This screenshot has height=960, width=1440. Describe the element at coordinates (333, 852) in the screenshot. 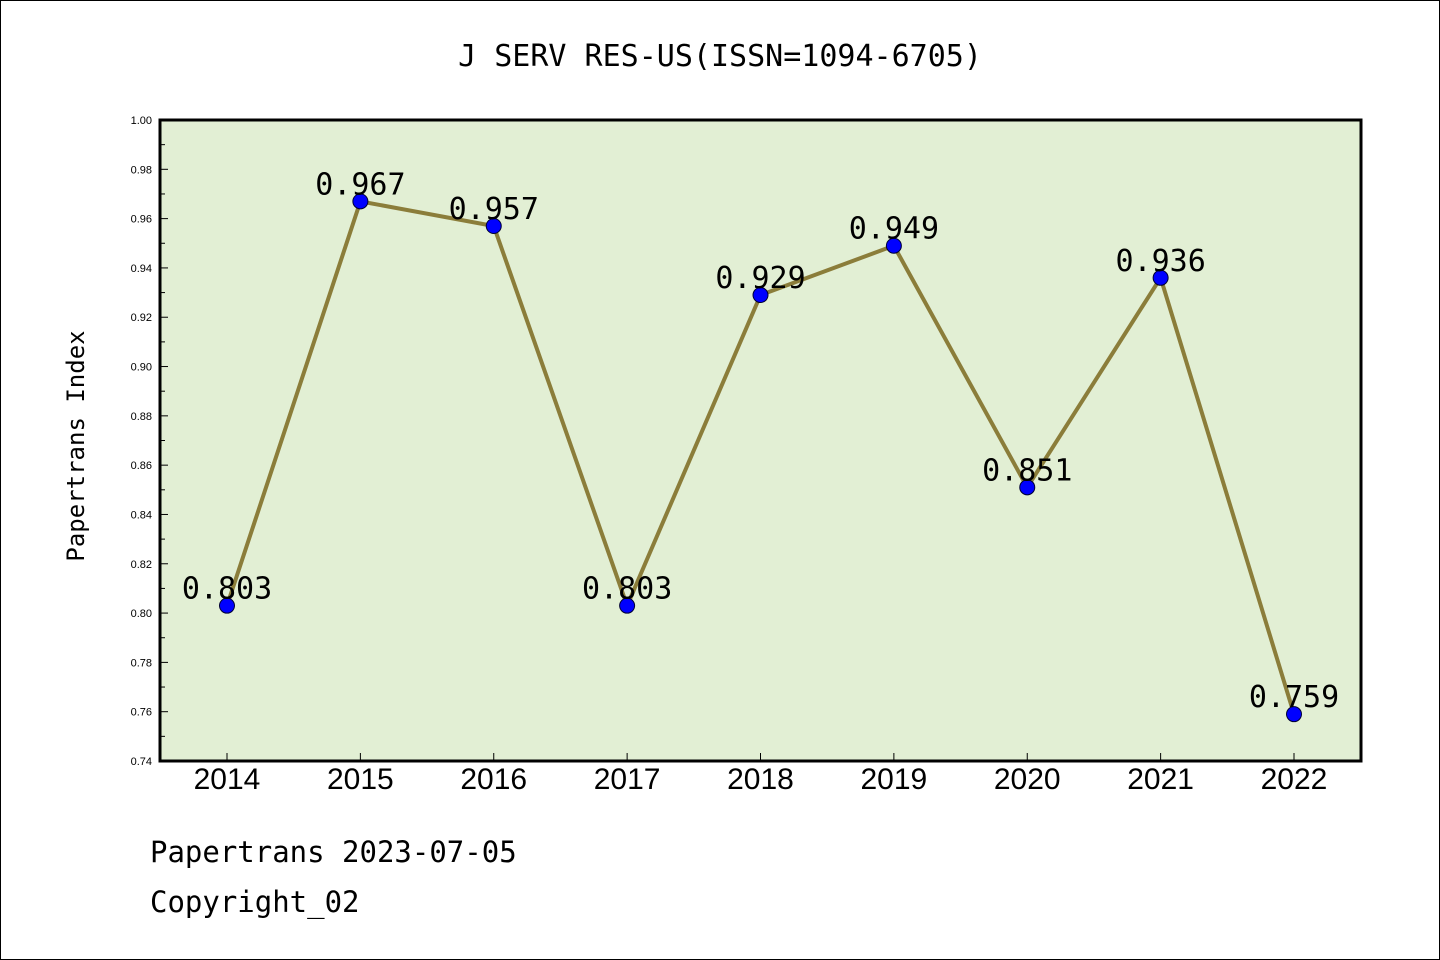

I see `footer-date: Papertrans 2023-07-05` at that location.